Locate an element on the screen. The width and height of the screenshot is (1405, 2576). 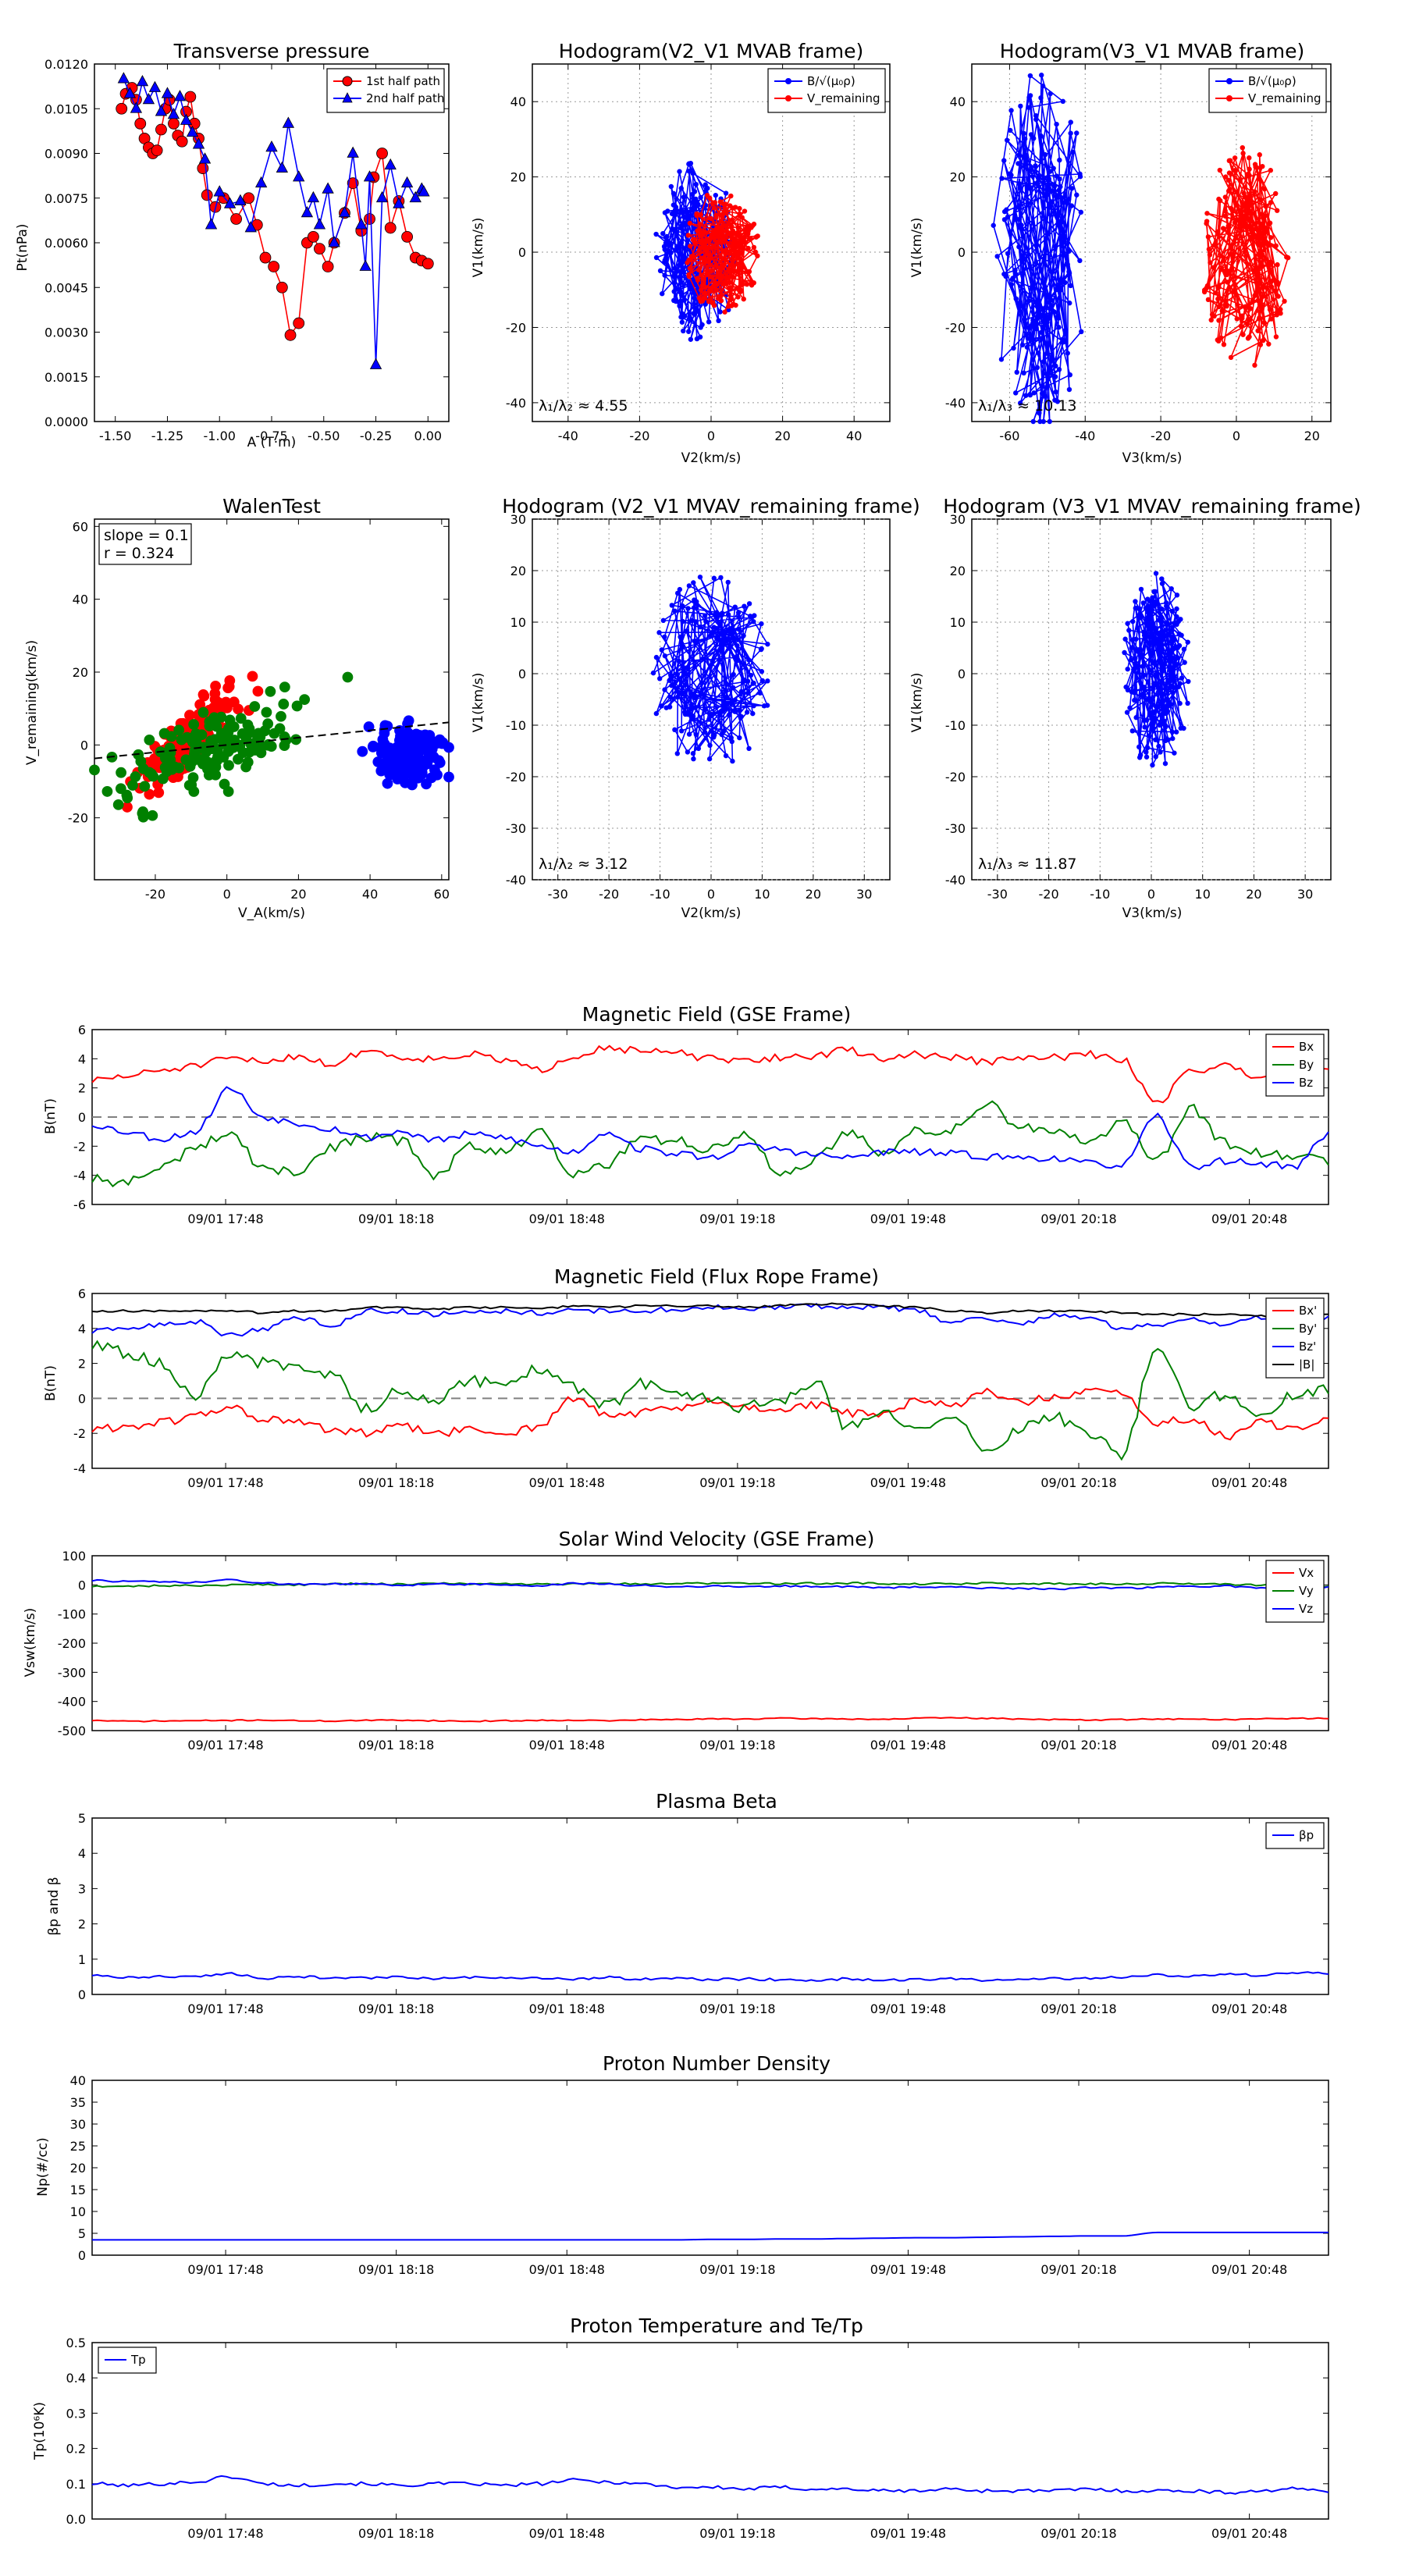
panel-title: Transverse pressure is located at coordinates (271, 51).